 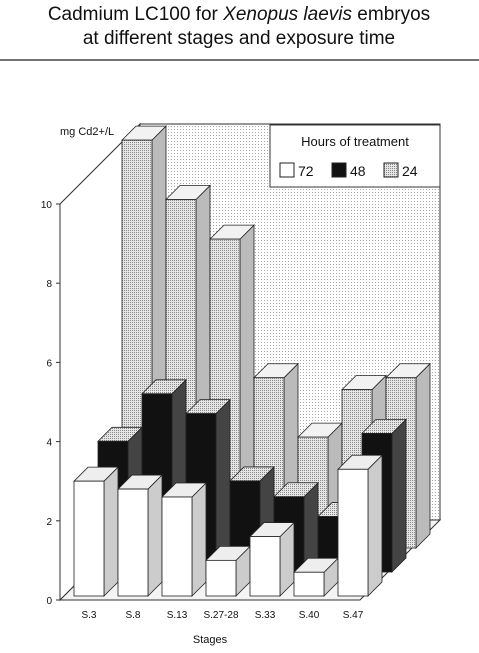 I want to click on y-tick-label: 4, so click(x=49, y=443).